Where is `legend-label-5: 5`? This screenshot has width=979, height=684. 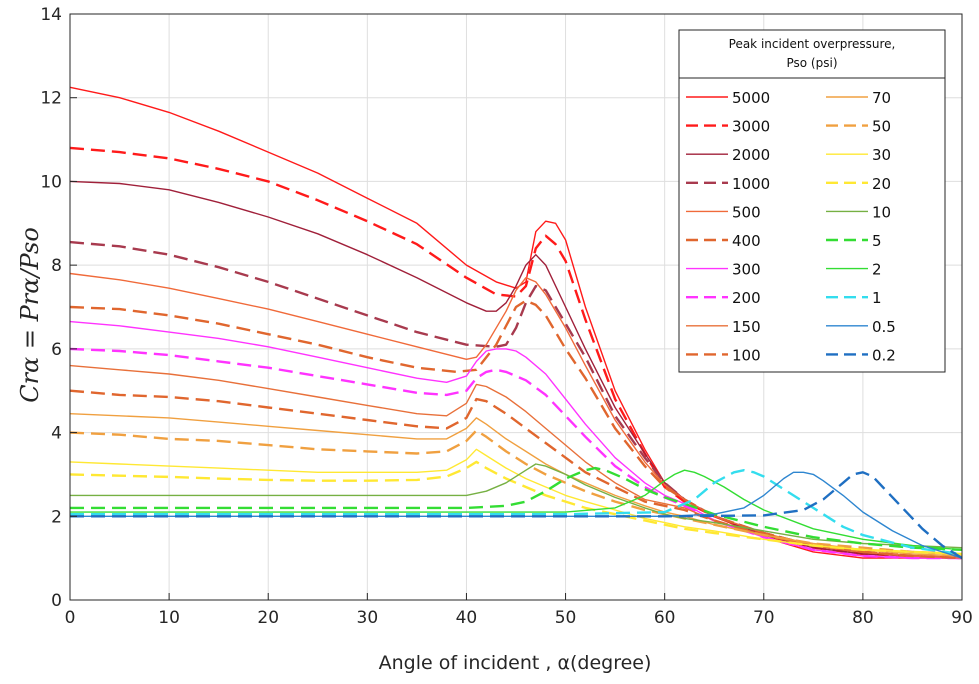 legend-label-5: 5 is located at coordinates (877, 241).